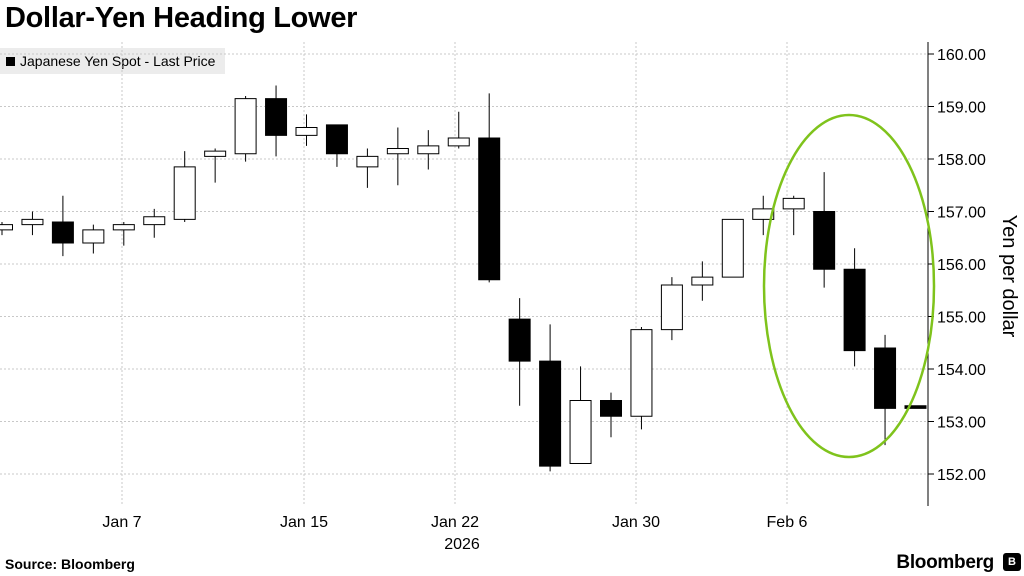 Image resolution: width=1024 pixels, height=576 pixels. I want to click on chart-legend: Japanese Yen Spot - Last Price, so click(113, 61).